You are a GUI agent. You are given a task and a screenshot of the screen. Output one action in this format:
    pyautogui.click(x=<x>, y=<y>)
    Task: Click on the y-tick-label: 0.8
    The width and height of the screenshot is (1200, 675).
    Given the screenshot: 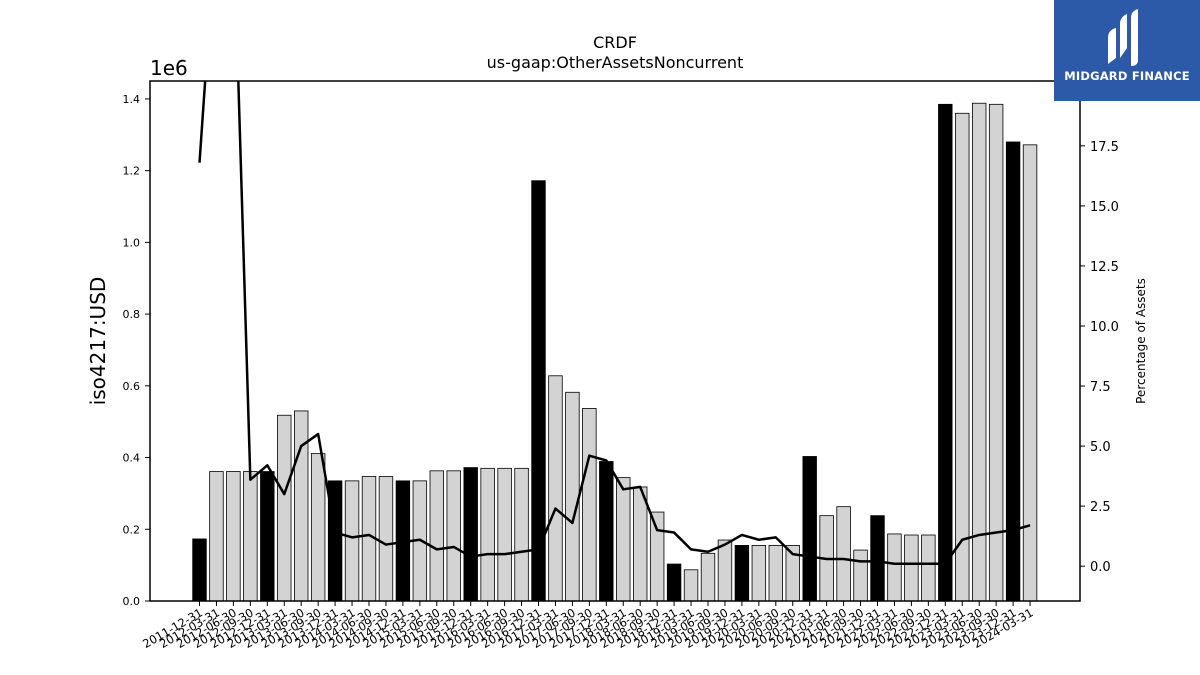 What is the action you would take?
    pyautogui.click(x=132, y=314)
    